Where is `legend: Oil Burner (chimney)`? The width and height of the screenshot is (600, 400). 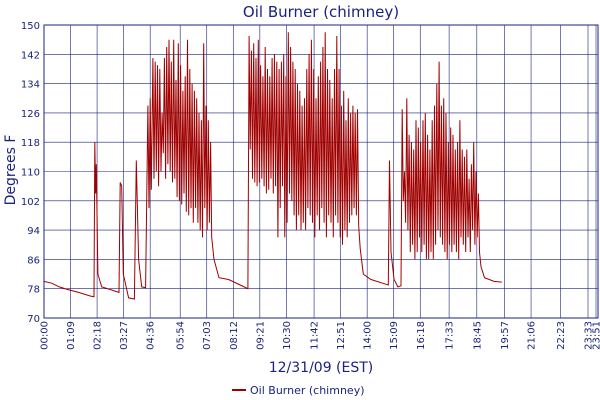
legend: Oil Burner (chimney) is located at coordinates (298, 390).